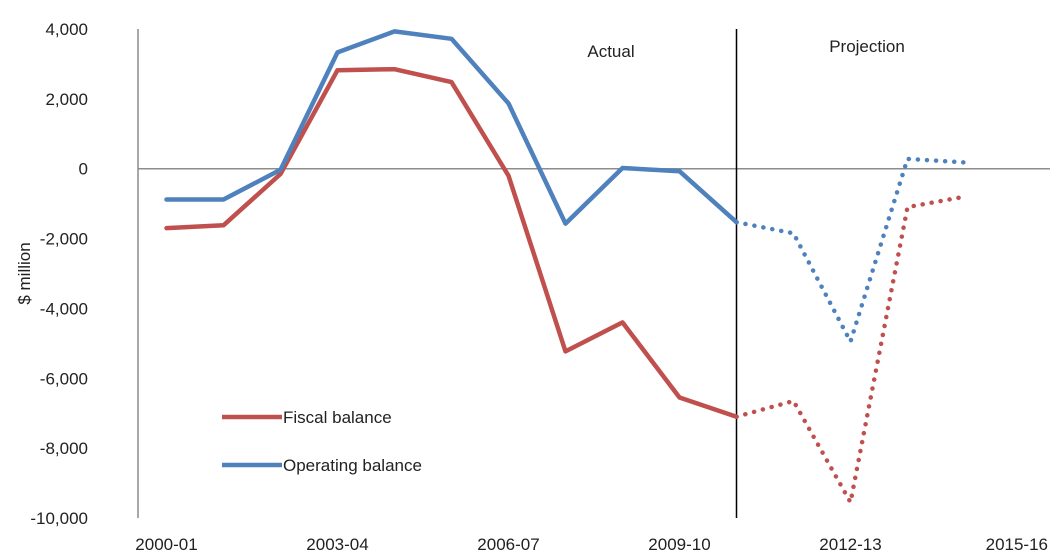 The height and width of the screenshot is (554, 1050). Describe the element at coordinates (610, 51) in the screenshot. I see `actual-annotation: Actual` at that location.